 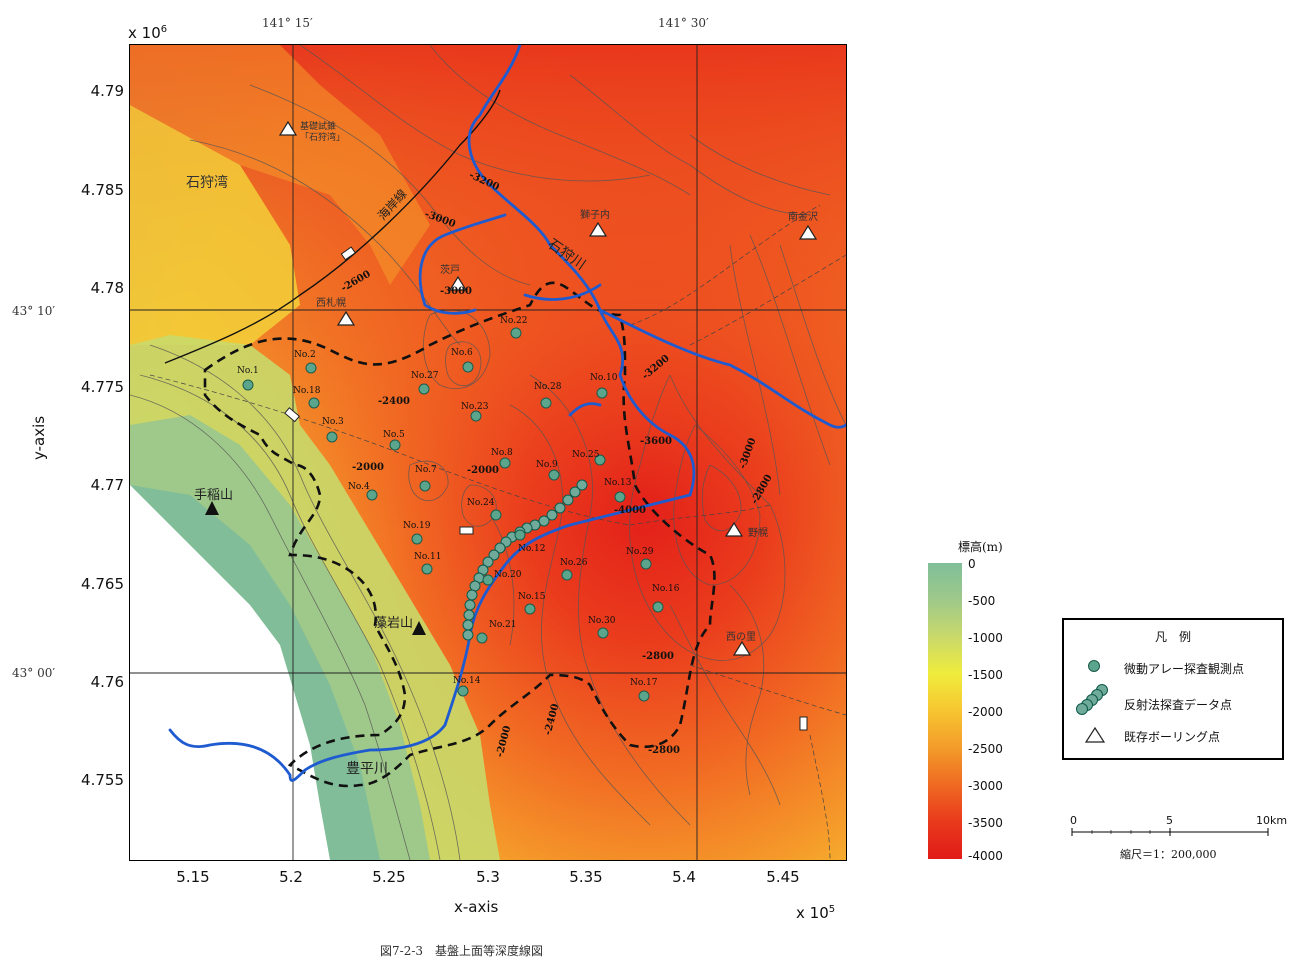 What do you see at coordinates (488, 877) in the screenshot?
I see `x-tick: 5.3` at bounding box center [488, 877].